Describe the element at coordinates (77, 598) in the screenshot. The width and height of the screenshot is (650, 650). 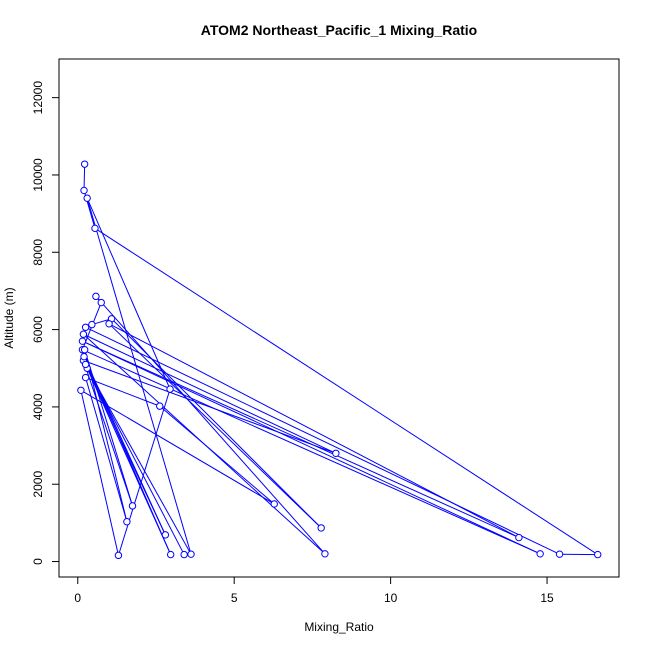
I see `x-tick-label: 0` at that location.